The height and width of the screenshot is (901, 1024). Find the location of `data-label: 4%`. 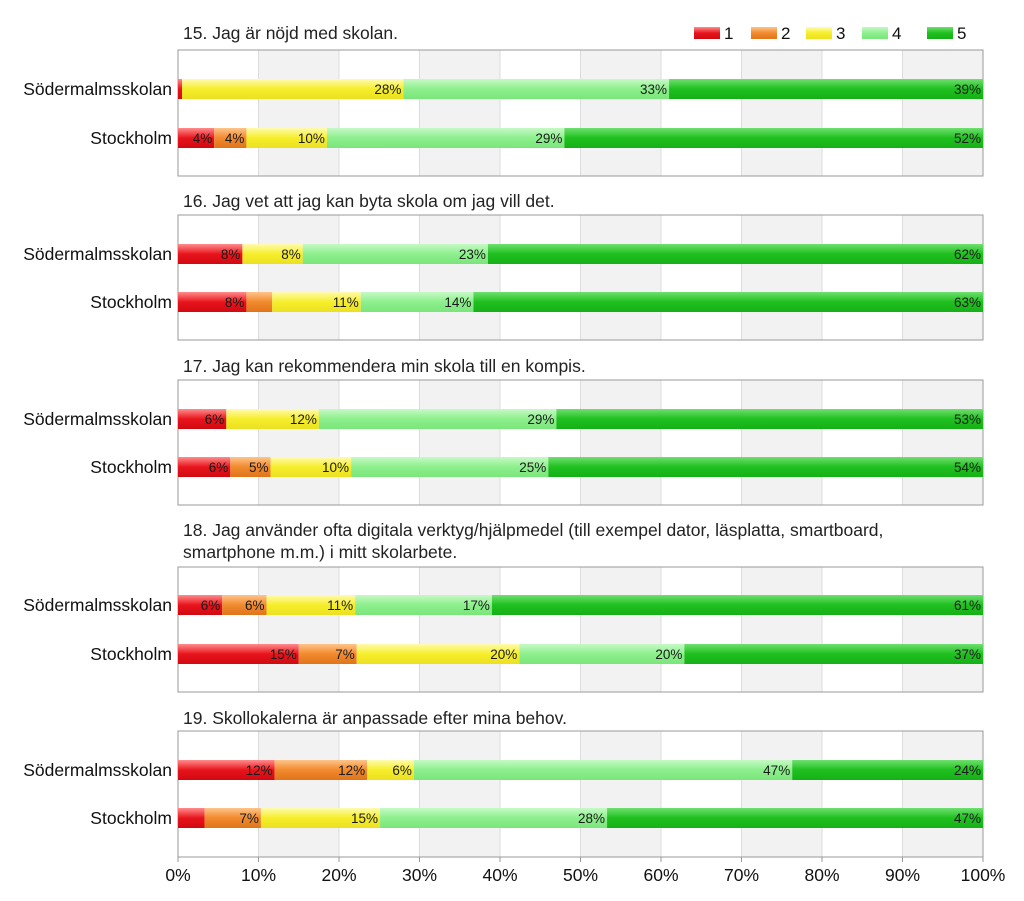

data-label: 4% is located at coordinates (203, 138).